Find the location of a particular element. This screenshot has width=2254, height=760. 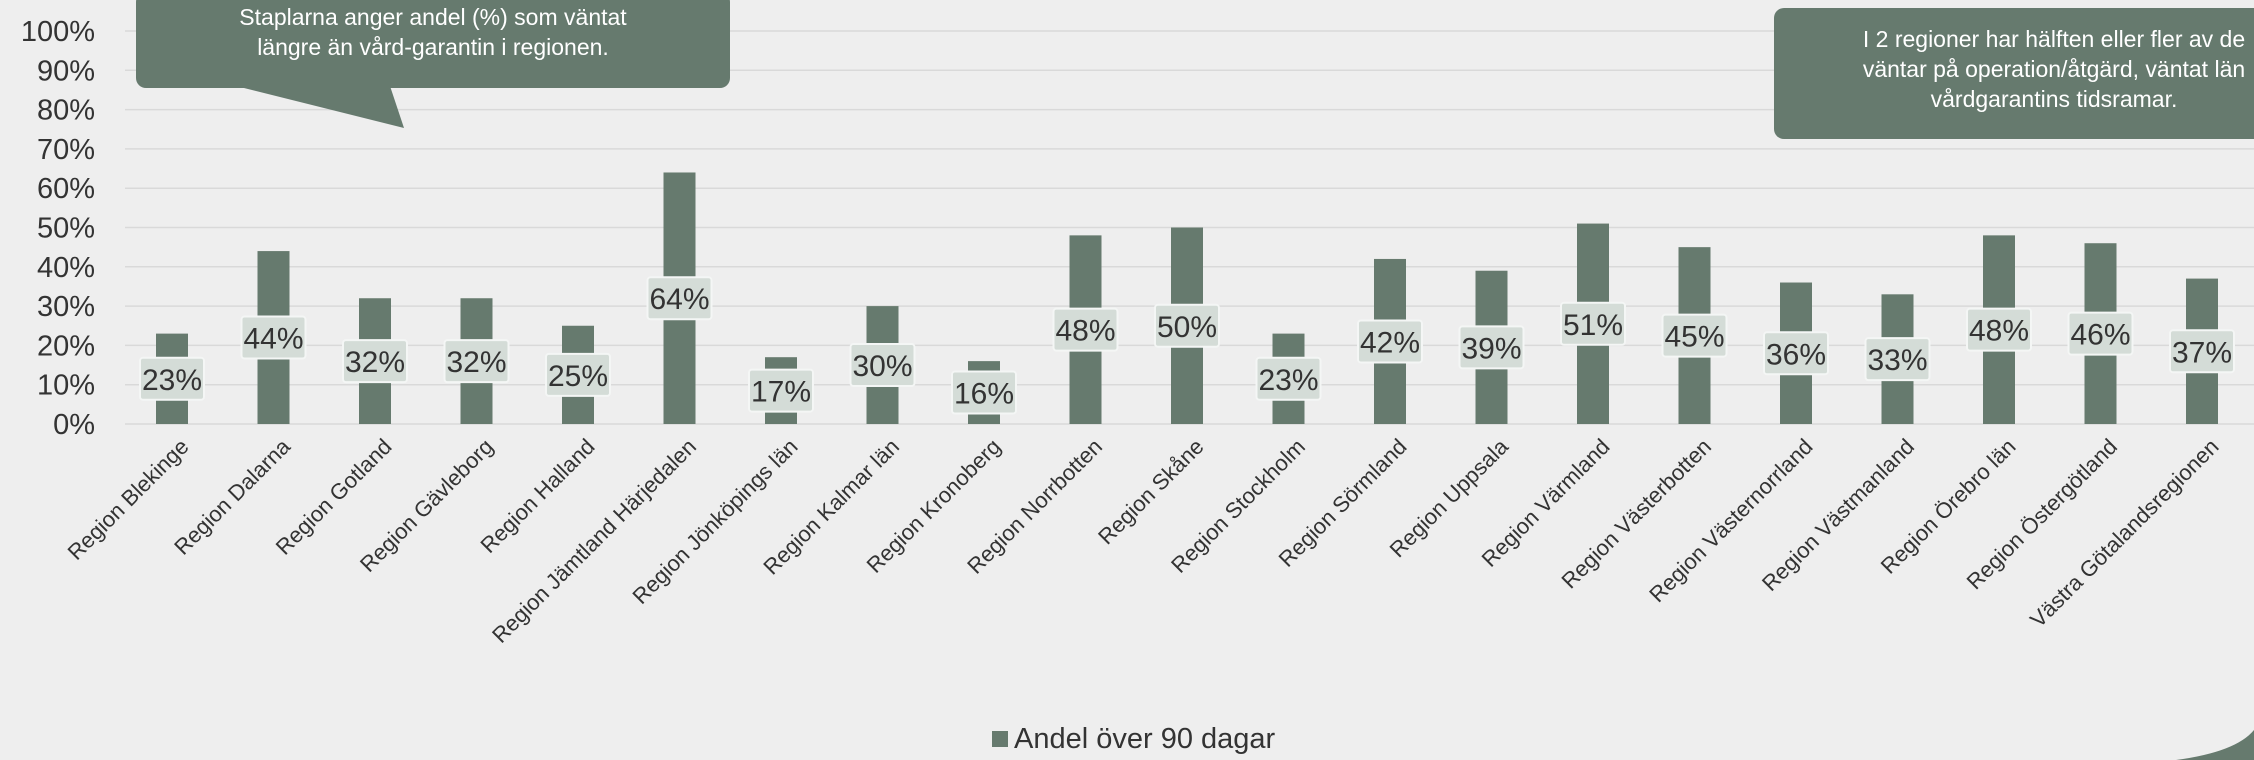

x-tick-label: Region Västernorrland is located at coordinates (1730, 520).